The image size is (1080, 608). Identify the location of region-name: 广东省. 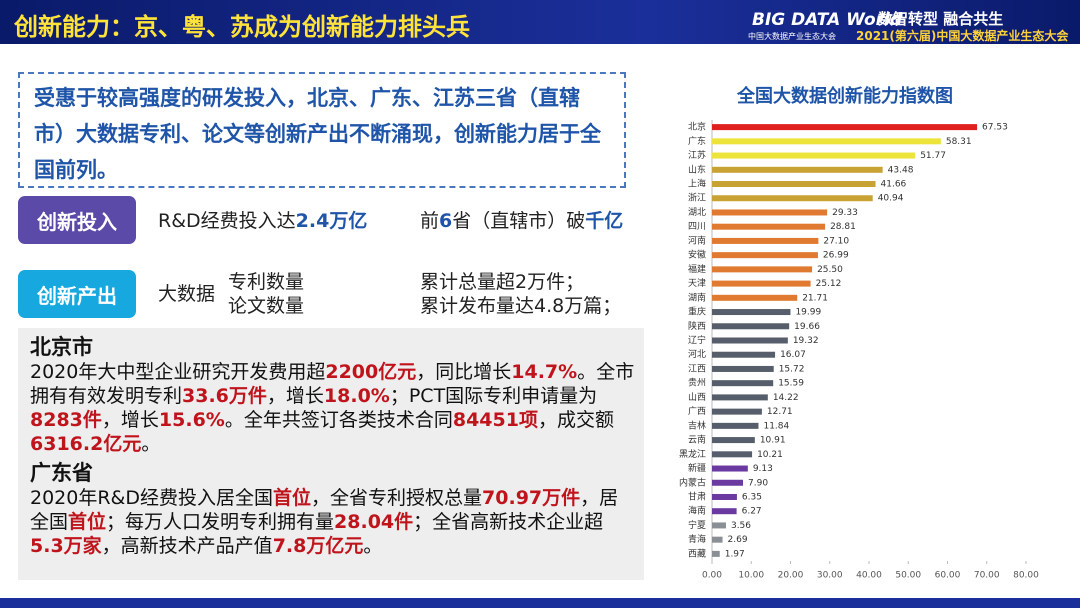
(61, 473).